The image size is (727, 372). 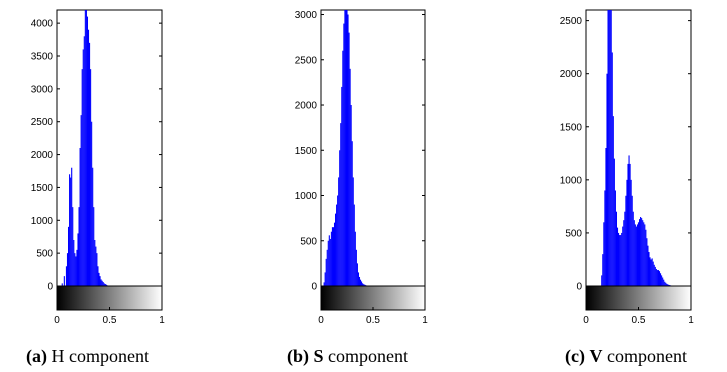 I want to click on plot-frame, so click(x=373, y=160).